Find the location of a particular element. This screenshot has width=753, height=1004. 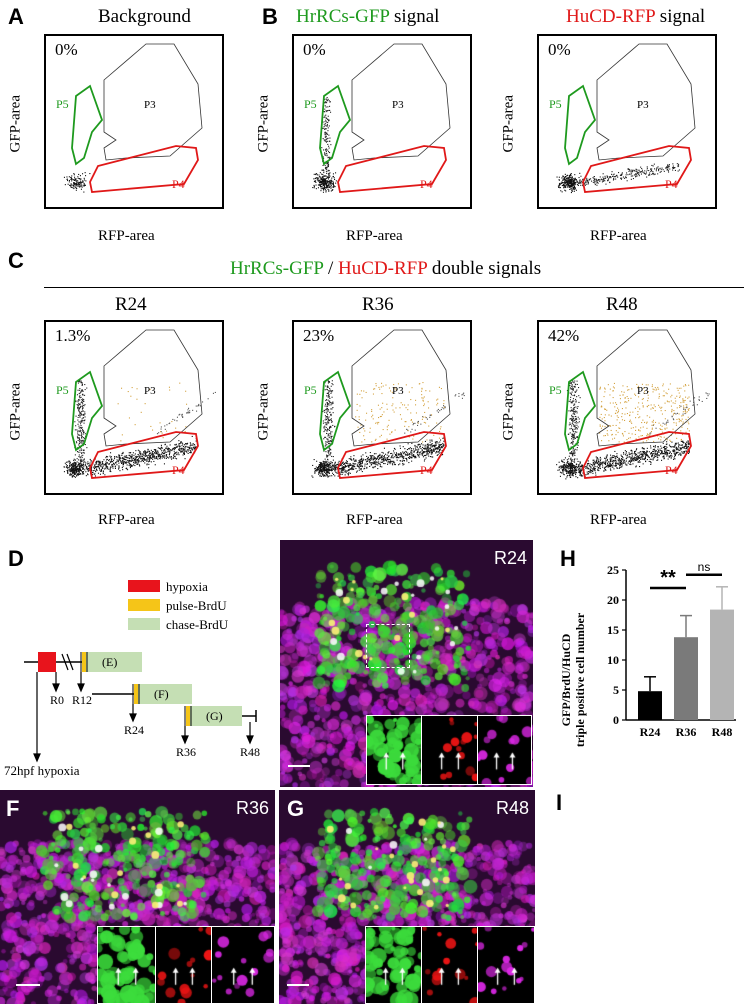

bar-r24 is located at coordinates (650, 705).